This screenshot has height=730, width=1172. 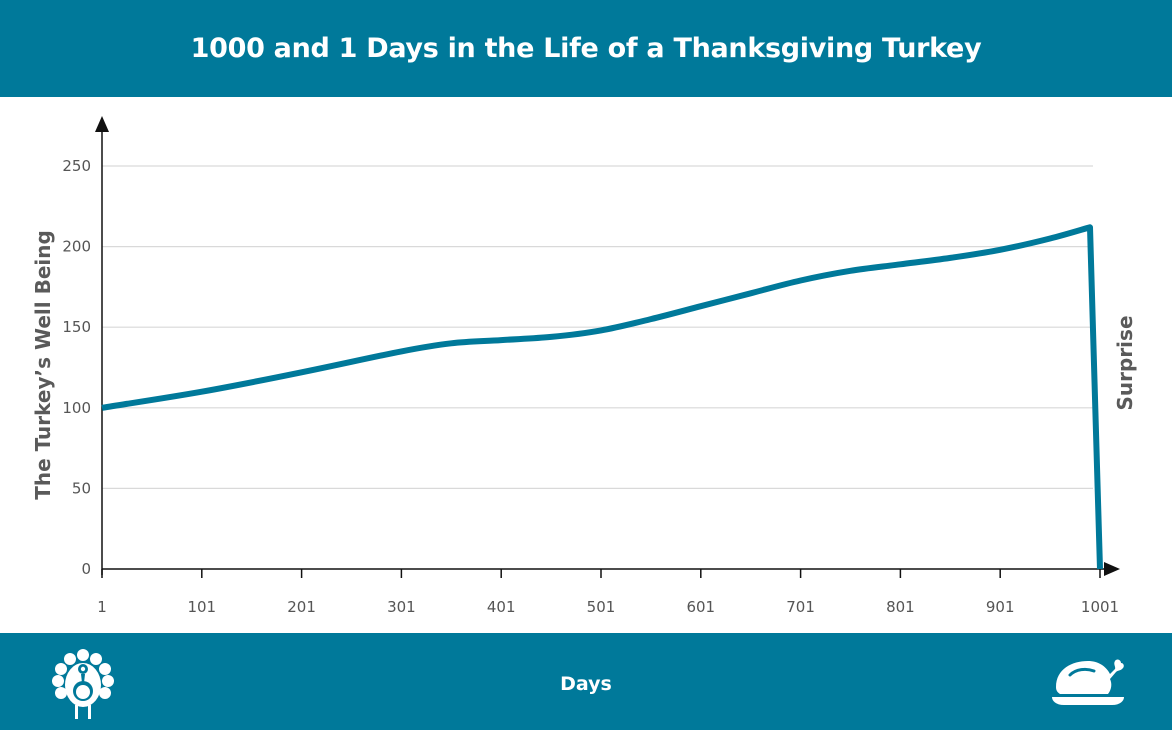 What do you see at coordinates (201, 607) in the screenshot?
I see `x-tick-label: 101` at bounding box center [201, 607].